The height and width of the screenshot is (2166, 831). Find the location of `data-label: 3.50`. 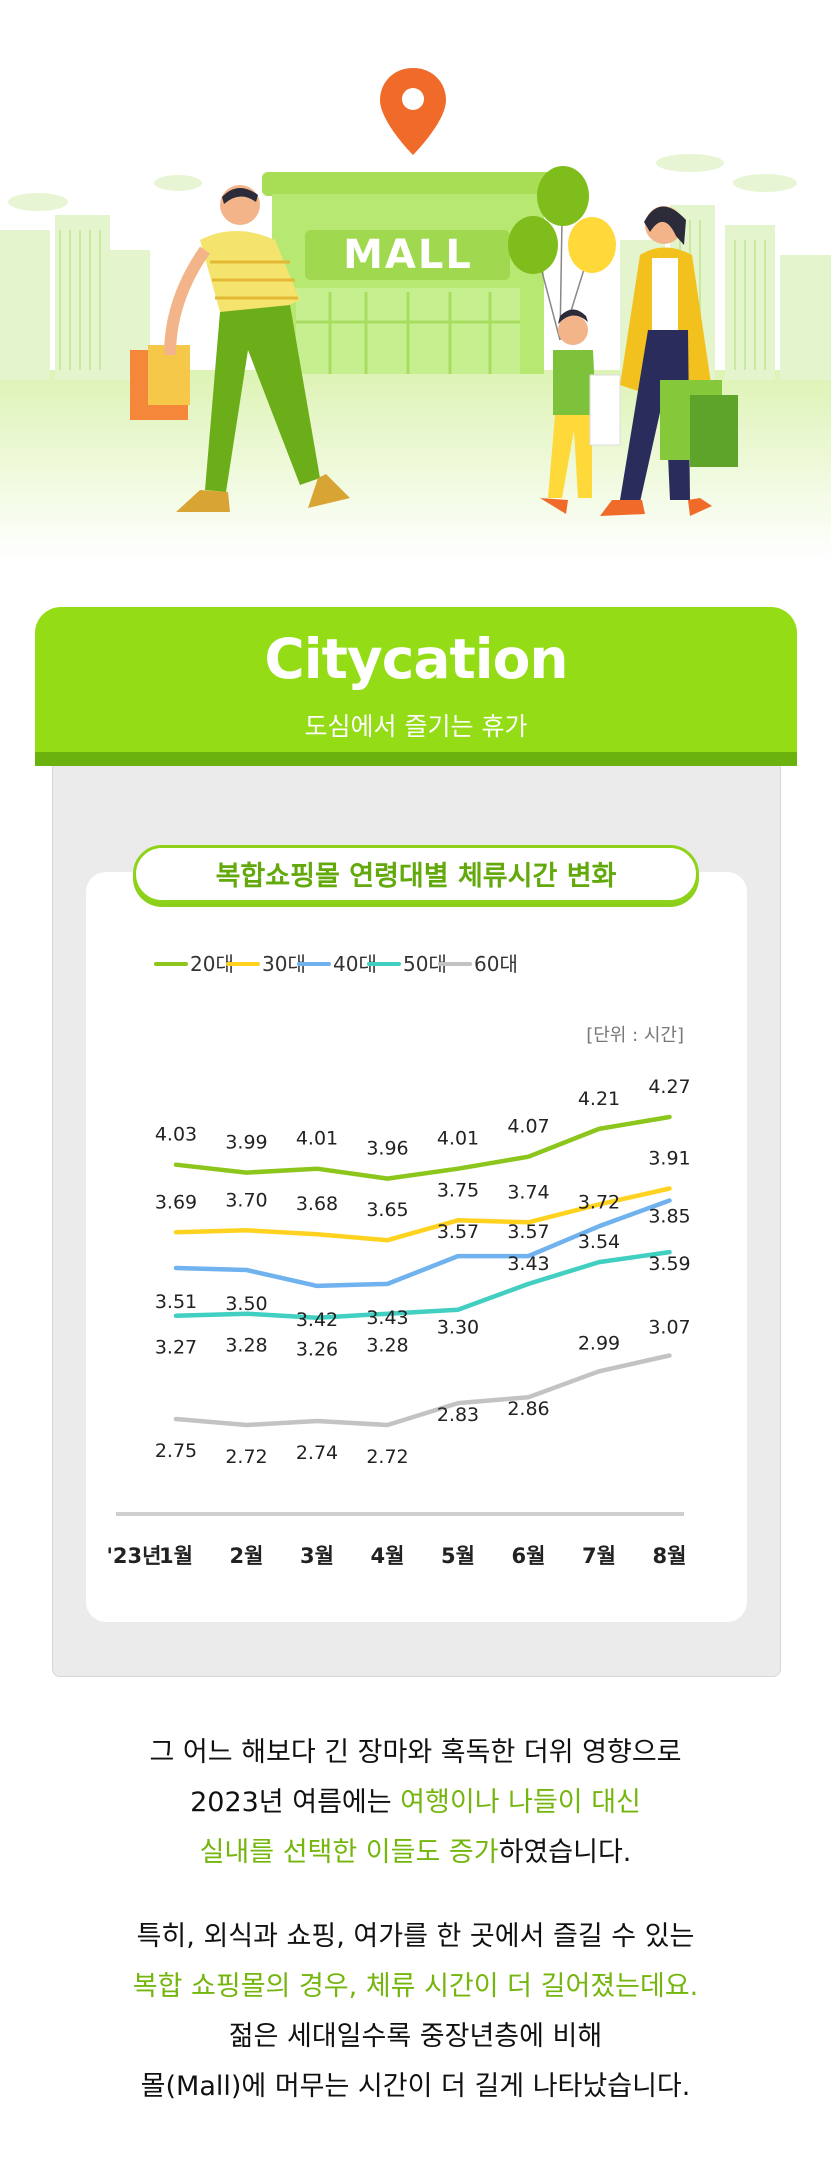

data-label: 3.50 is located at coordinates (246, 1304).